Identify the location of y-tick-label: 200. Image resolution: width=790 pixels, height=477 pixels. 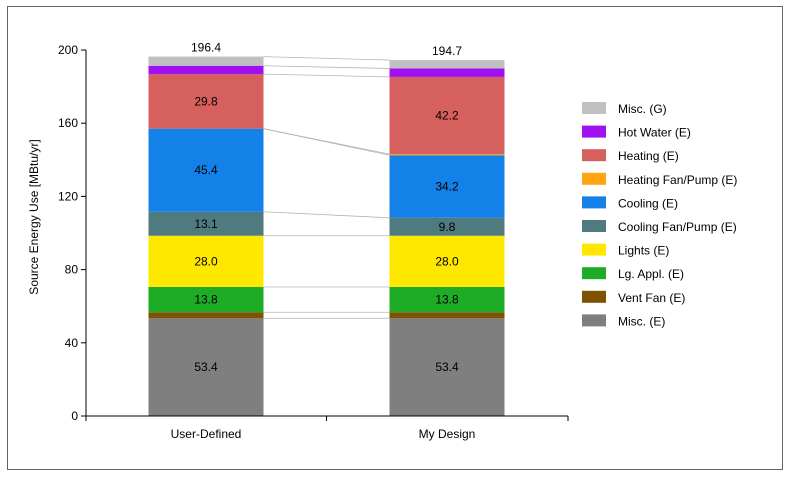
(68, 50).